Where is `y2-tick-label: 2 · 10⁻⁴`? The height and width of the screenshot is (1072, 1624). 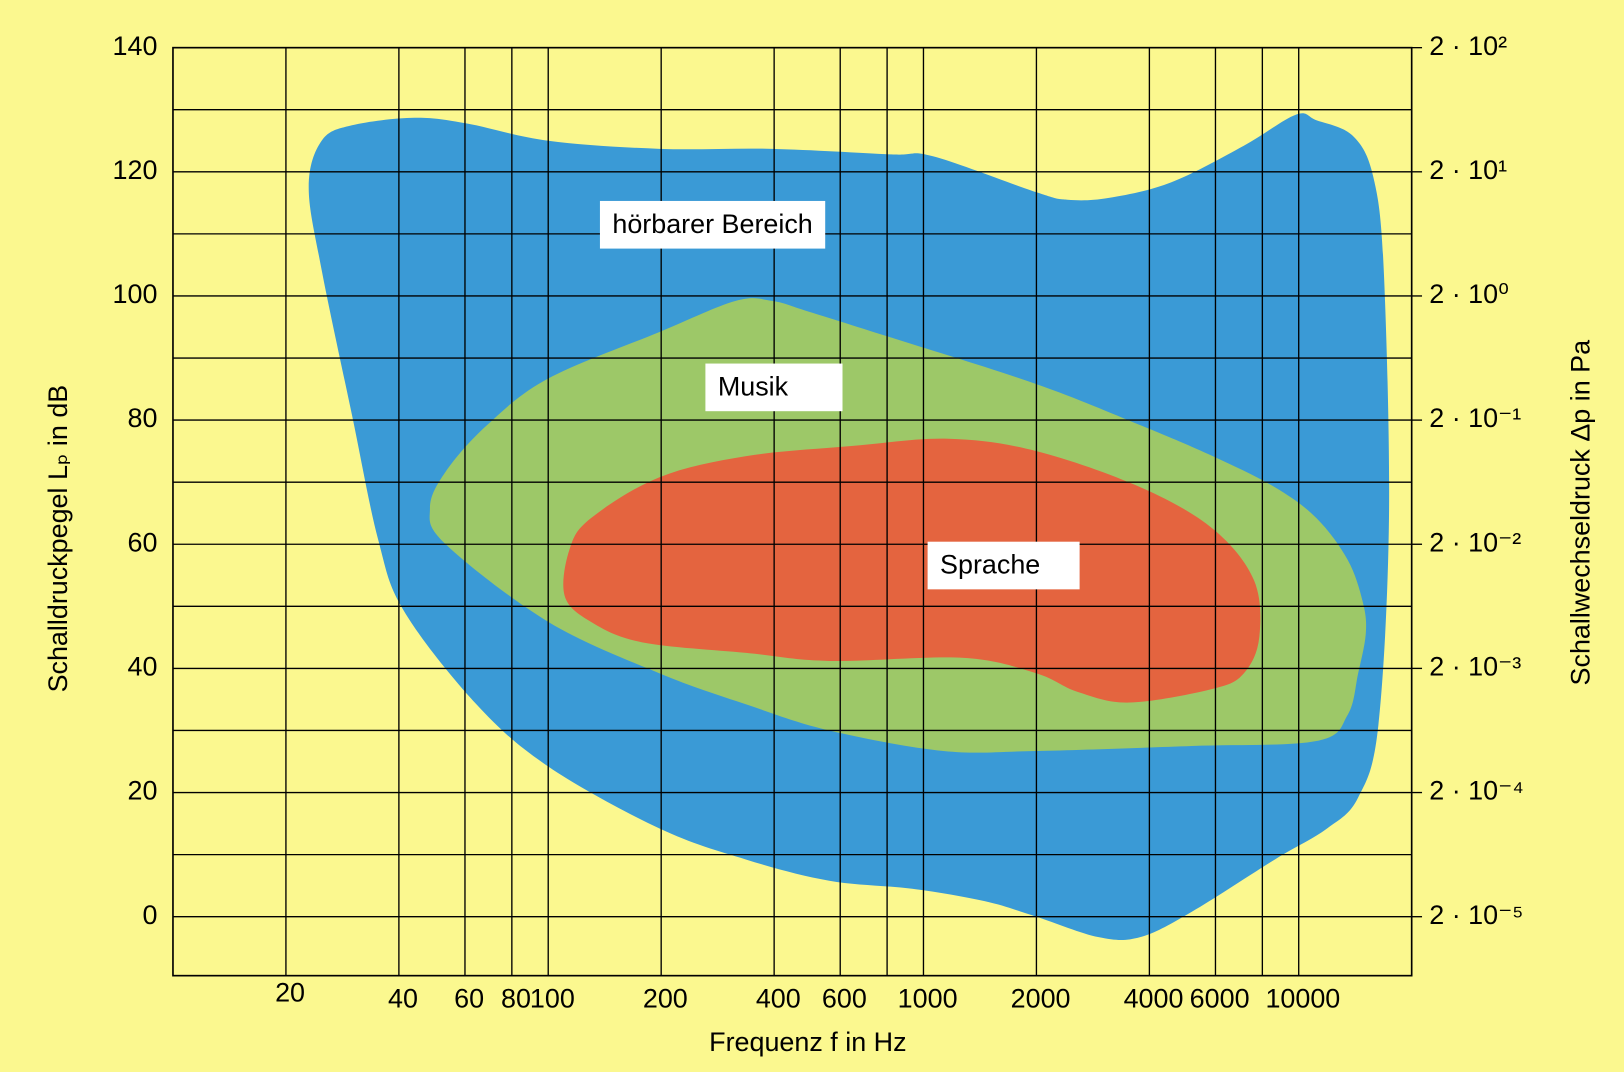 y2-tick-label: 2 · 10⁻⁴ is located at coordinates (1476, 791).